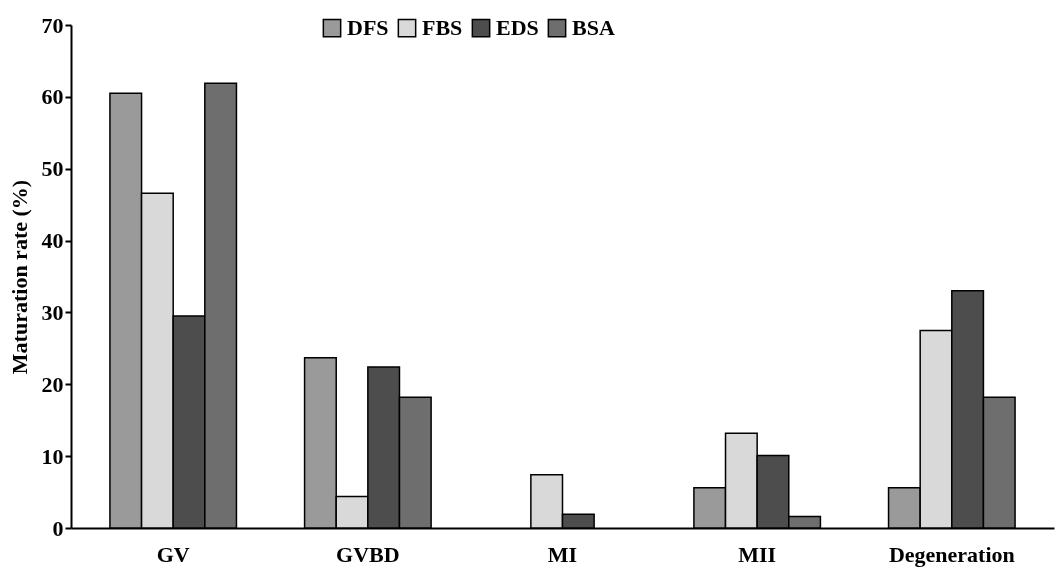  I want to click on x-tick-label: GV, so click(173, 554).